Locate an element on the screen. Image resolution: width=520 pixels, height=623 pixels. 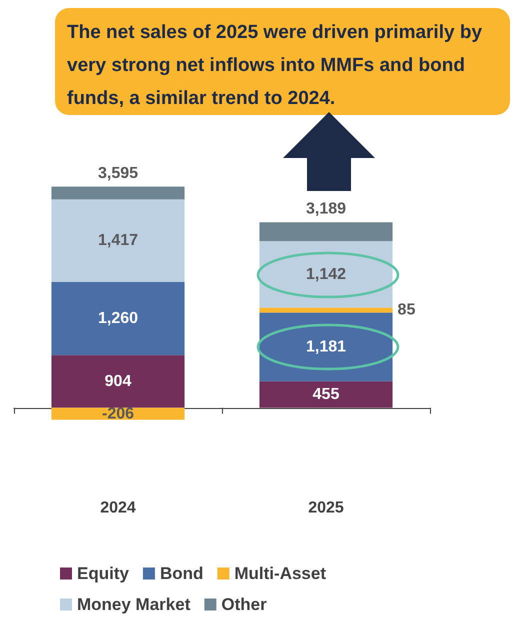
data-label: 1,260 is located at coordinates (118, 319).